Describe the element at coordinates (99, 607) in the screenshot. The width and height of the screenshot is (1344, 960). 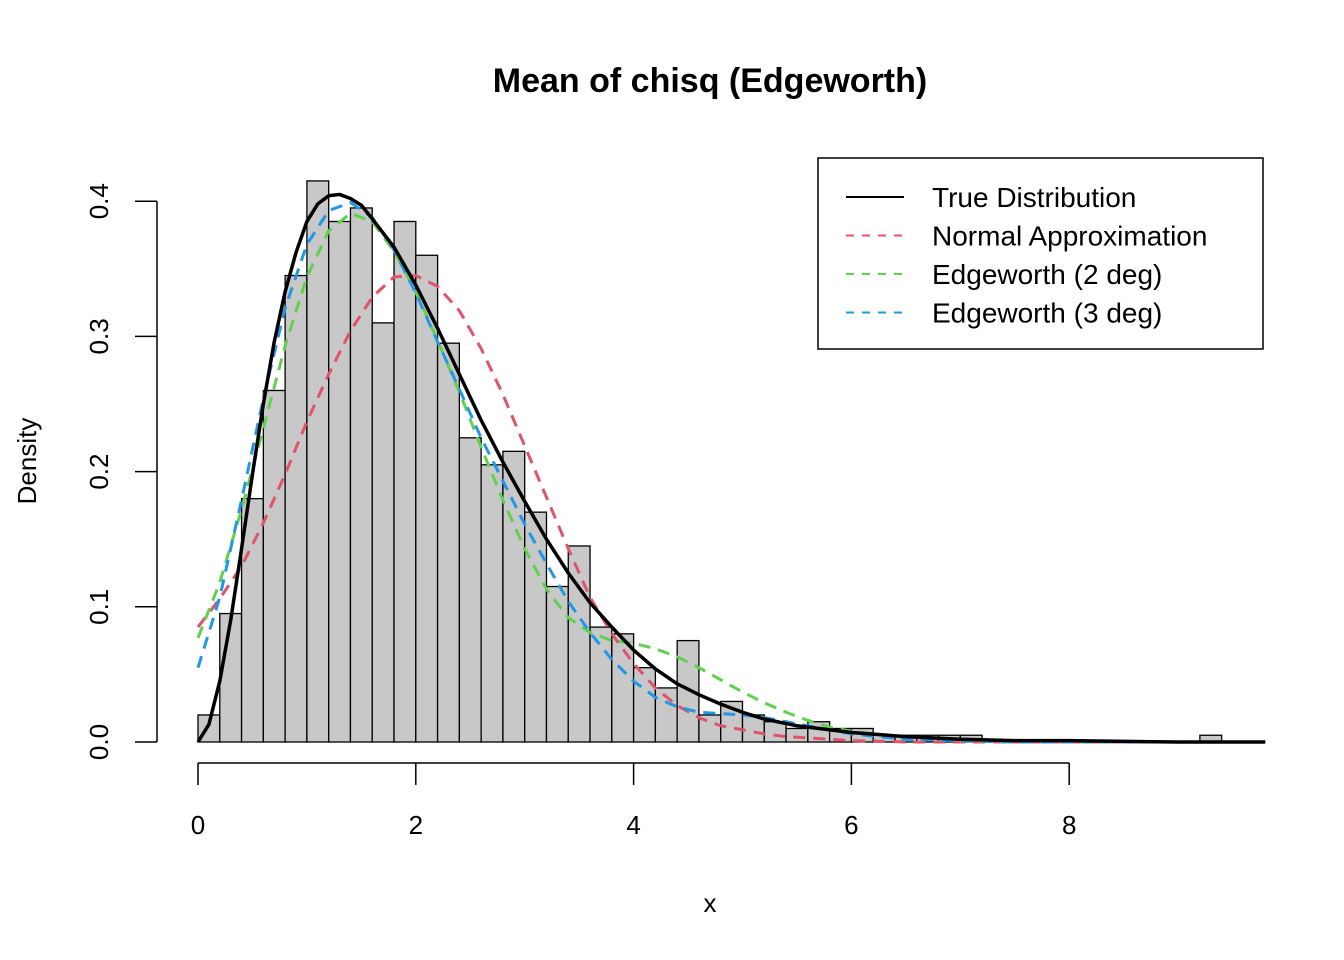
I see `y-tick-label: 0.1` at that location.